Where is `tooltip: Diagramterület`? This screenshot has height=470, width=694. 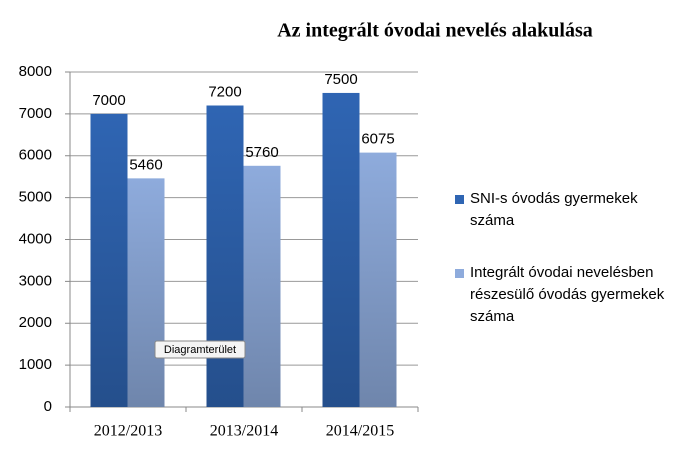
tooltip: Diagramterület is located at coordinates (200, 350).